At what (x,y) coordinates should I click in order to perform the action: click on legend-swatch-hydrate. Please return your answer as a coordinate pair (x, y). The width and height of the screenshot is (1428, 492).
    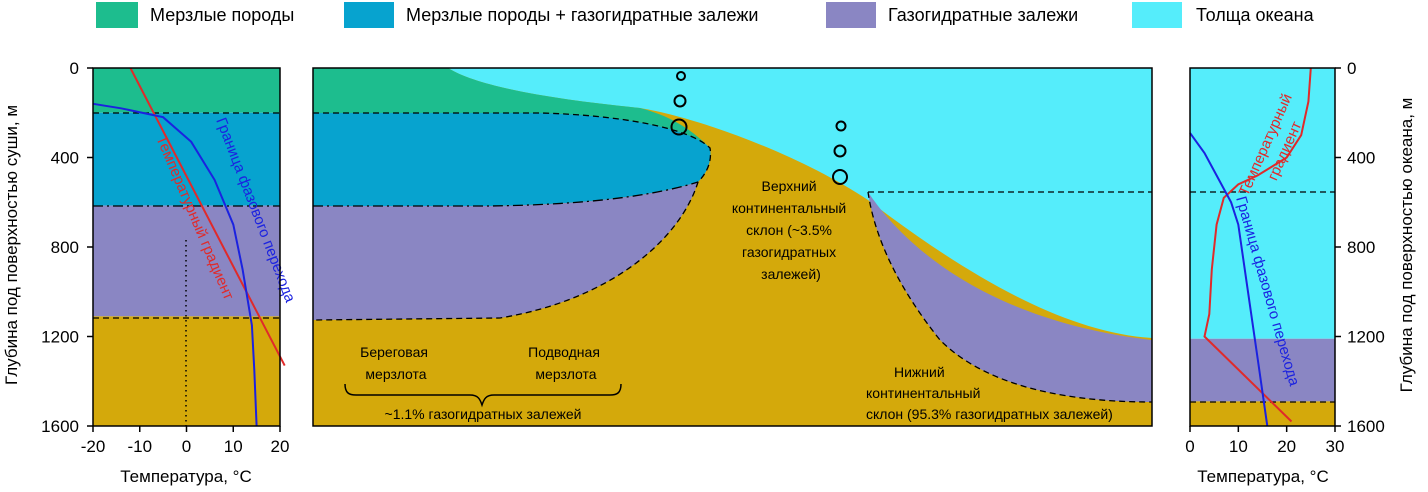
    Looking at the image, I should click on (851, 15).